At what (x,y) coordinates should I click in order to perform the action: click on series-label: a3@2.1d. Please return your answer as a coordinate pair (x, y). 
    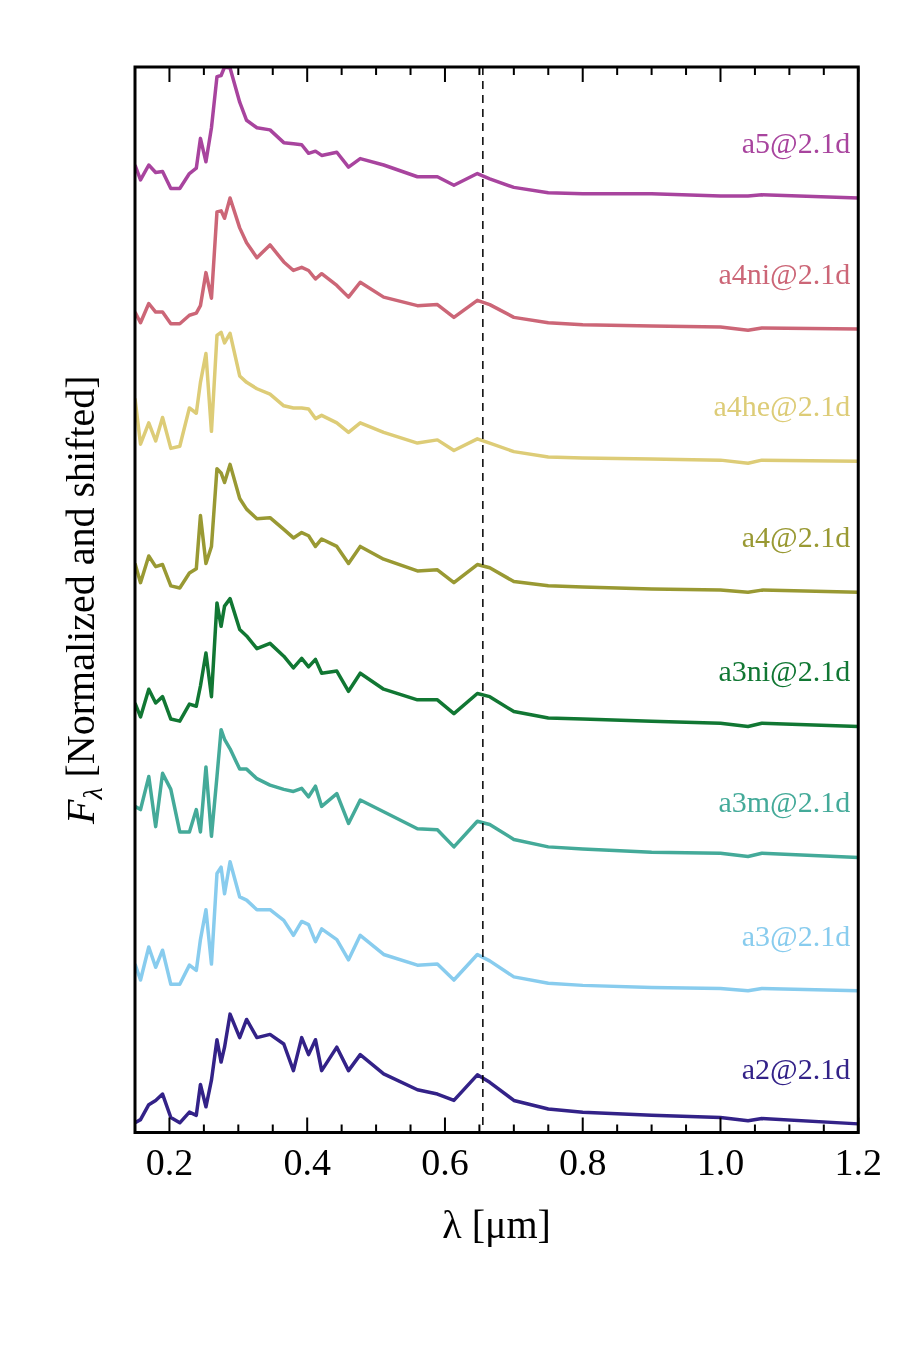
    Looking at the image, I should click on (796, 935).